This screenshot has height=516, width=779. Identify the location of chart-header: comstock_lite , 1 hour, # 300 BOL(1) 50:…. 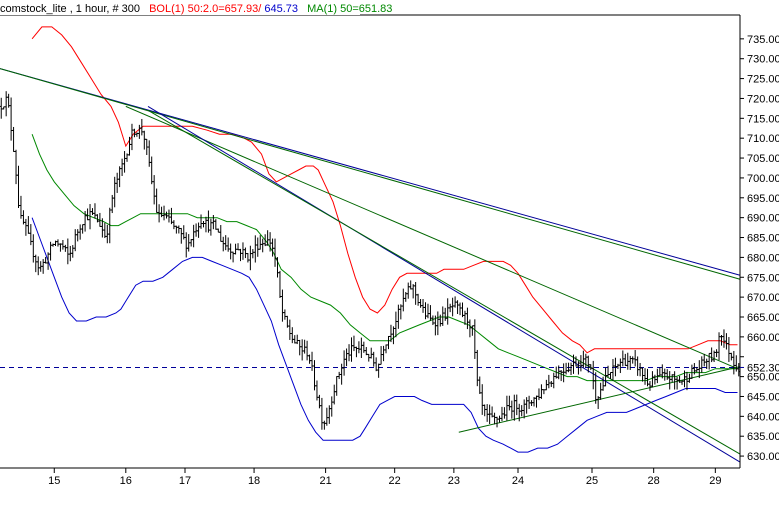
(196, 7).